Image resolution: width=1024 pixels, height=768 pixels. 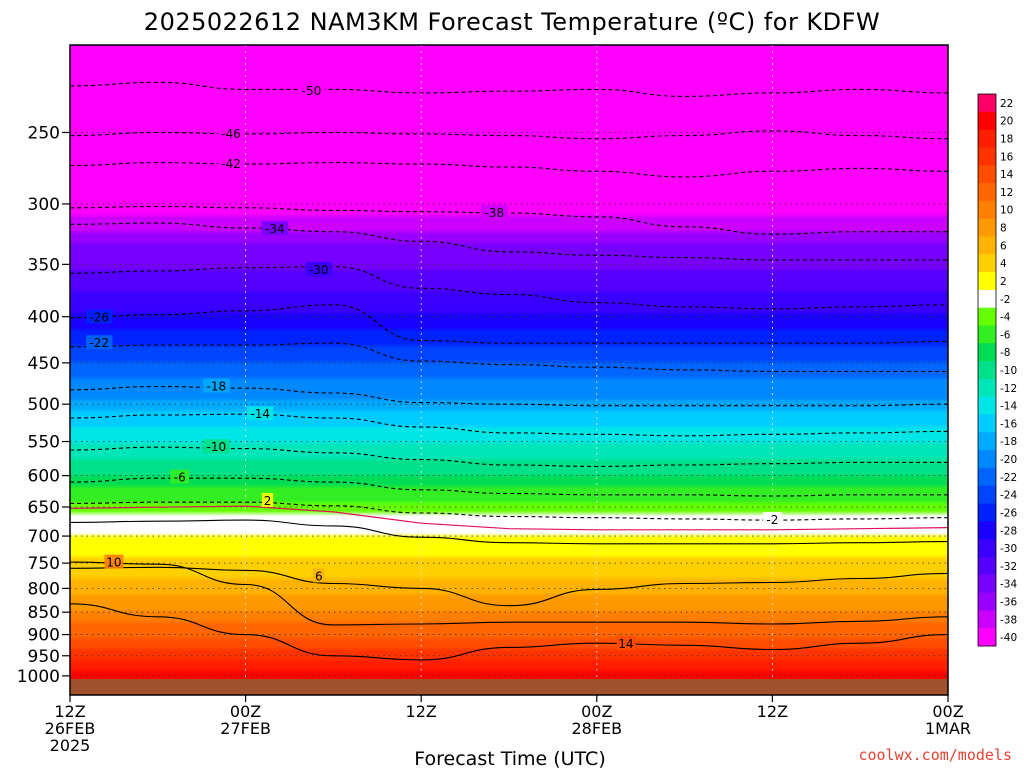 I want to click on x-tick-label: 2025, so click(x=70, y=745).